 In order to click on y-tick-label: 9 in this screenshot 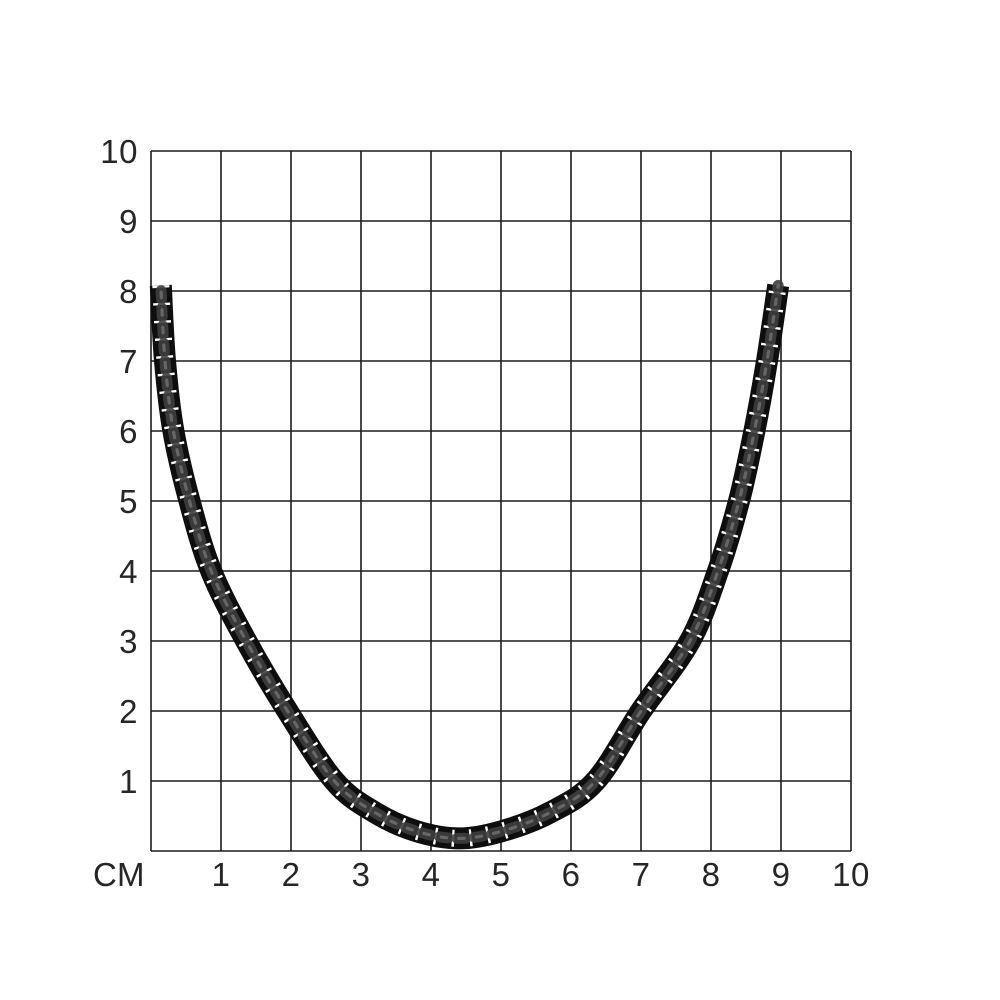, I will do `click(128, 221)`.